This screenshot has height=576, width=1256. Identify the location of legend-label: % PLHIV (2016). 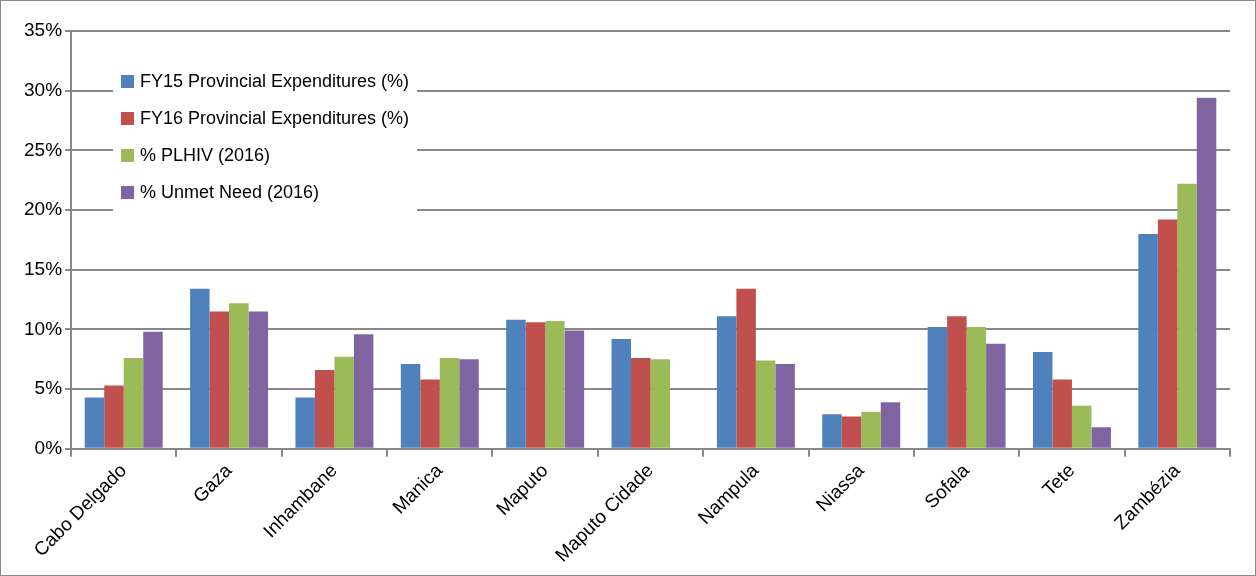
(205, 155).